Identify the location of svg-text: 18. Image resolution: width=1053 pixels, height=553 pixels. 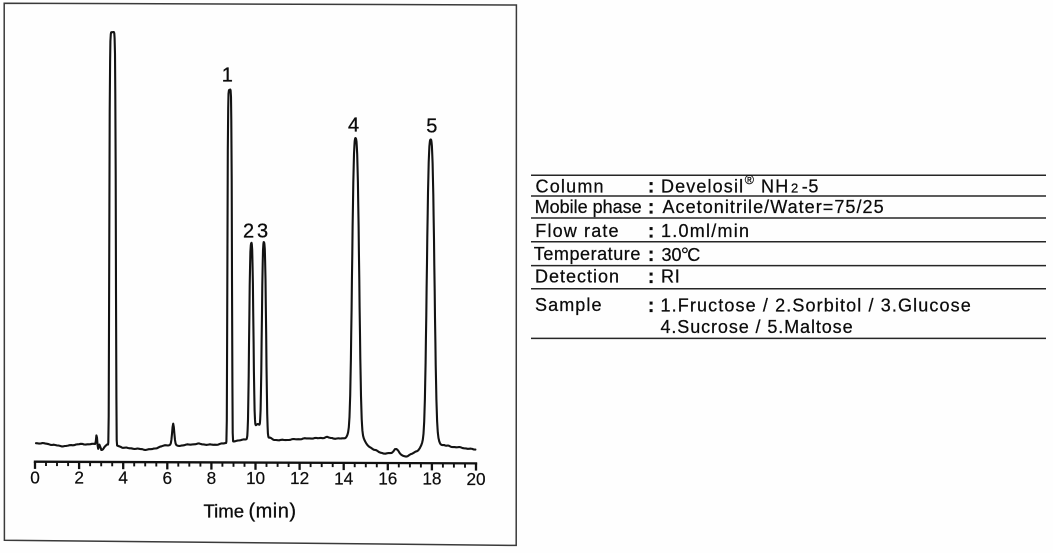
(431, 479).